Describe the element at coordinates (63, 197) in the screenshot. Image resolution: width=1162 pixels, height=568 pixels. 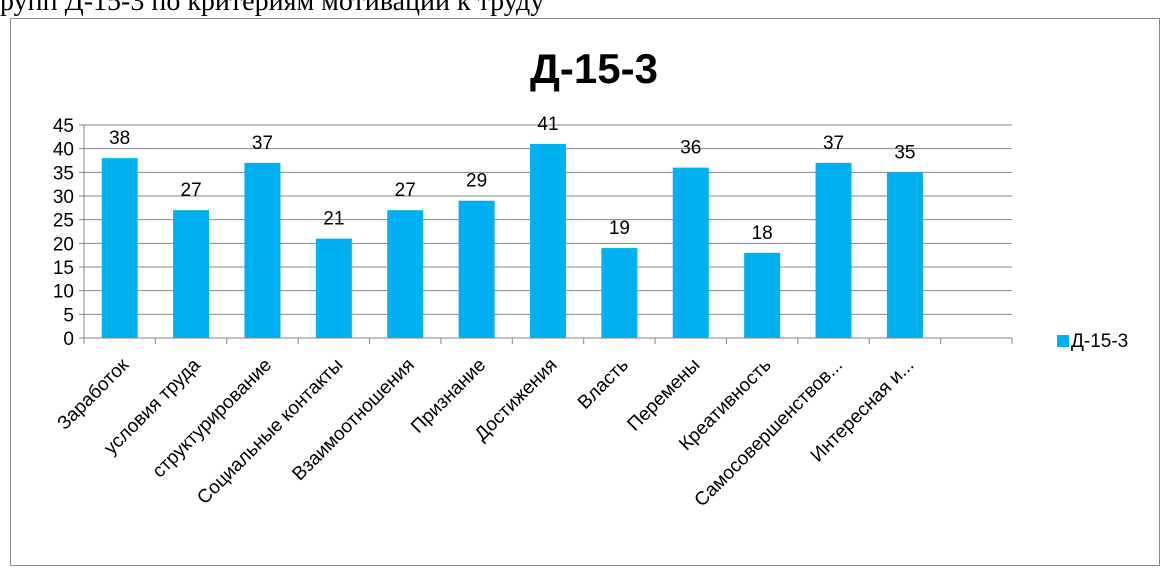
I see `y-tick-label: 30` at that location.